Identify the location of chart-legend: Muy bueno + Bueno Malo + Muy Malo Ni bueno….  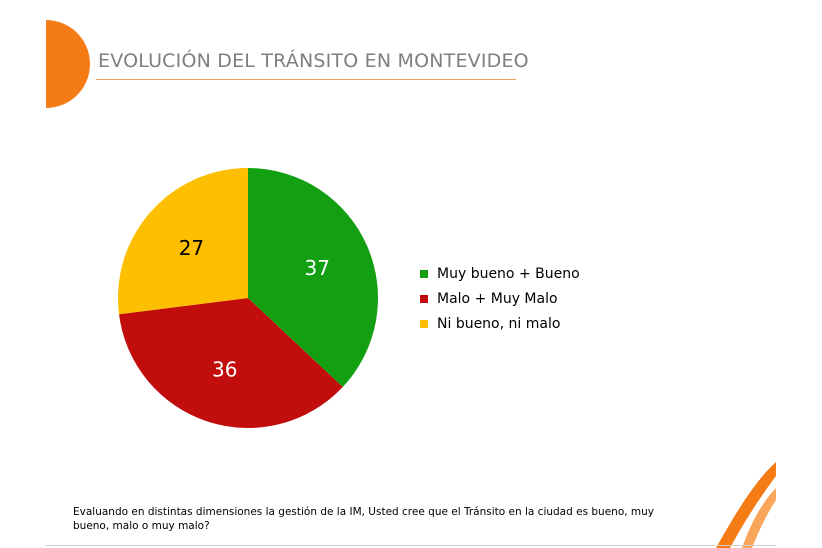
(500, 298).